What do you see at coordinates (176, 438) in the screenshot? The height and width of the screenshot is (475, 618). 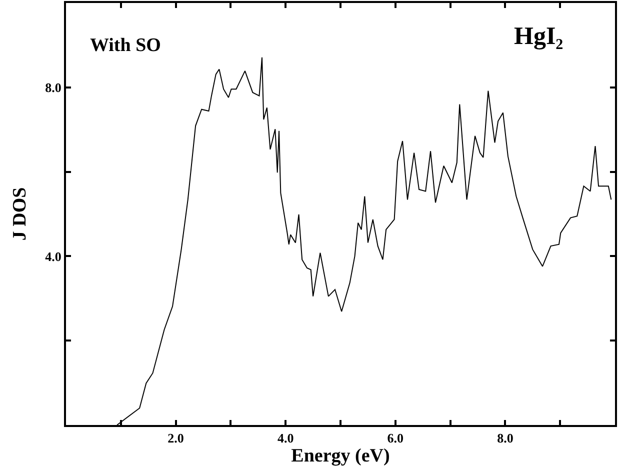 I see `x-tick-label: 2.0` at bounding box center [176, 438].